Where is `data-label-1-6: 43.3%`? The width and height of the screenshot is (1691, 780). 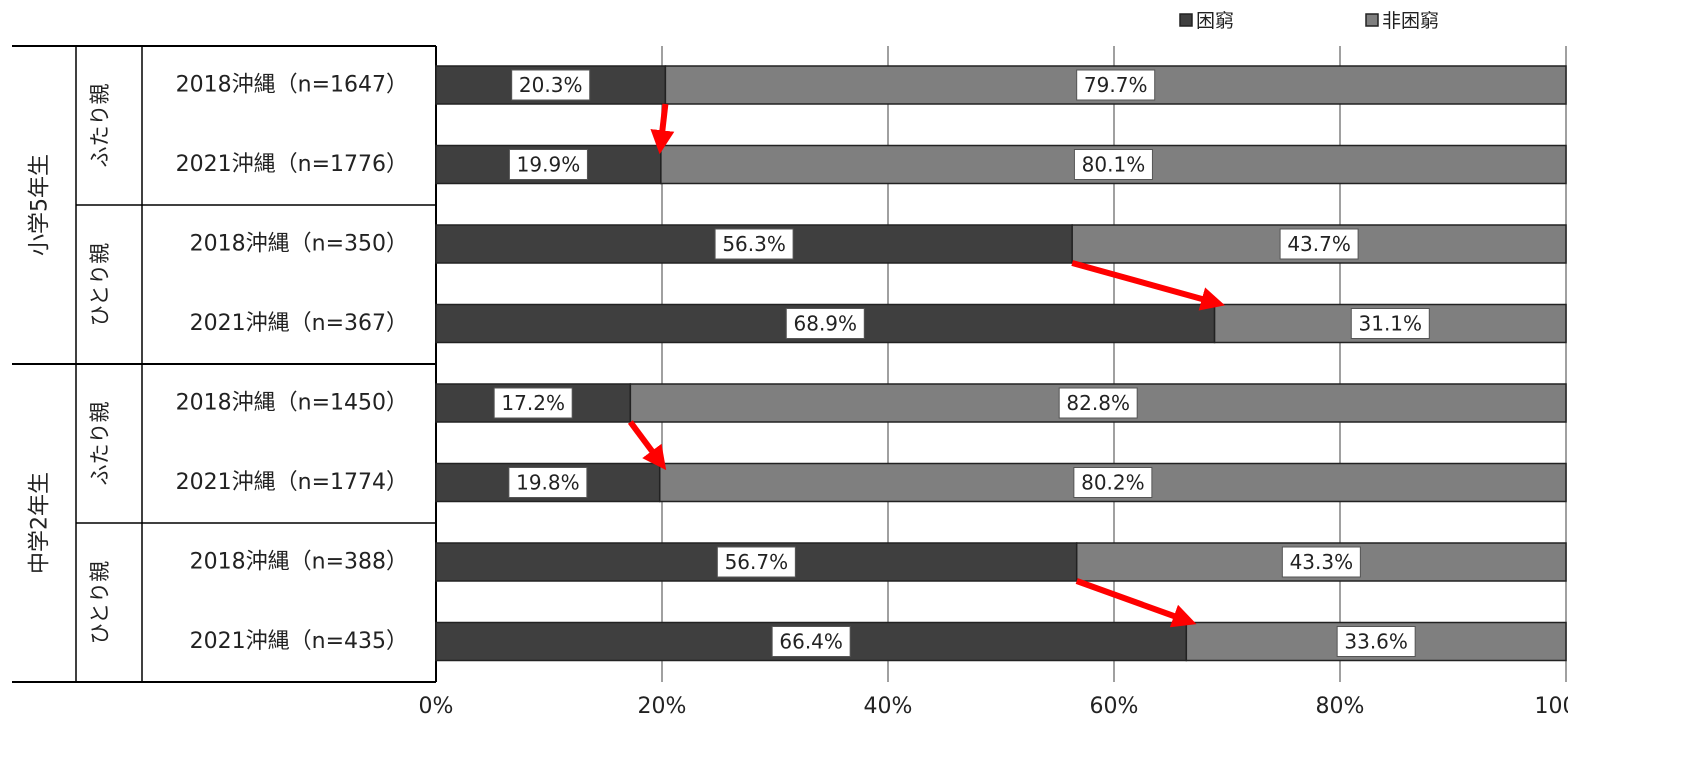
data-label-1-6: 43.3% is located at coordinates (1322, 562).